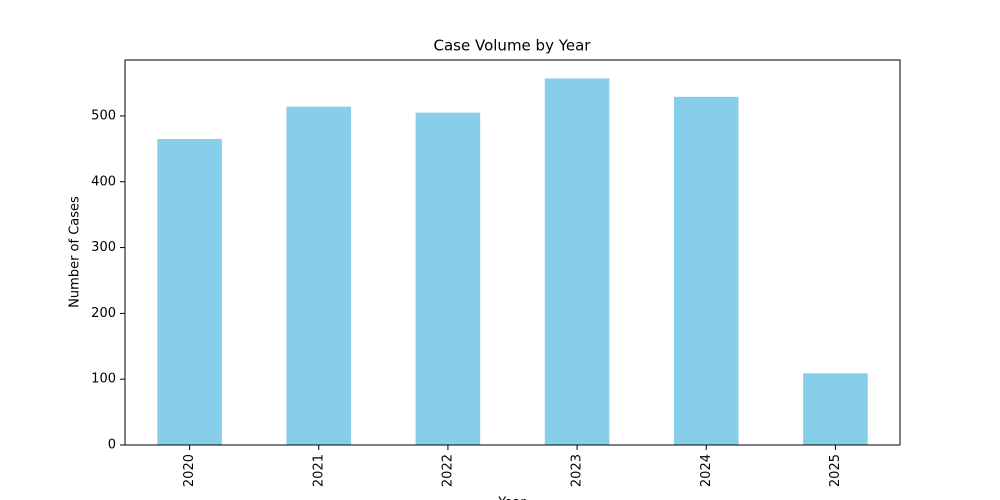  I want to click on y-tick-label: 100, so click(103, 379).